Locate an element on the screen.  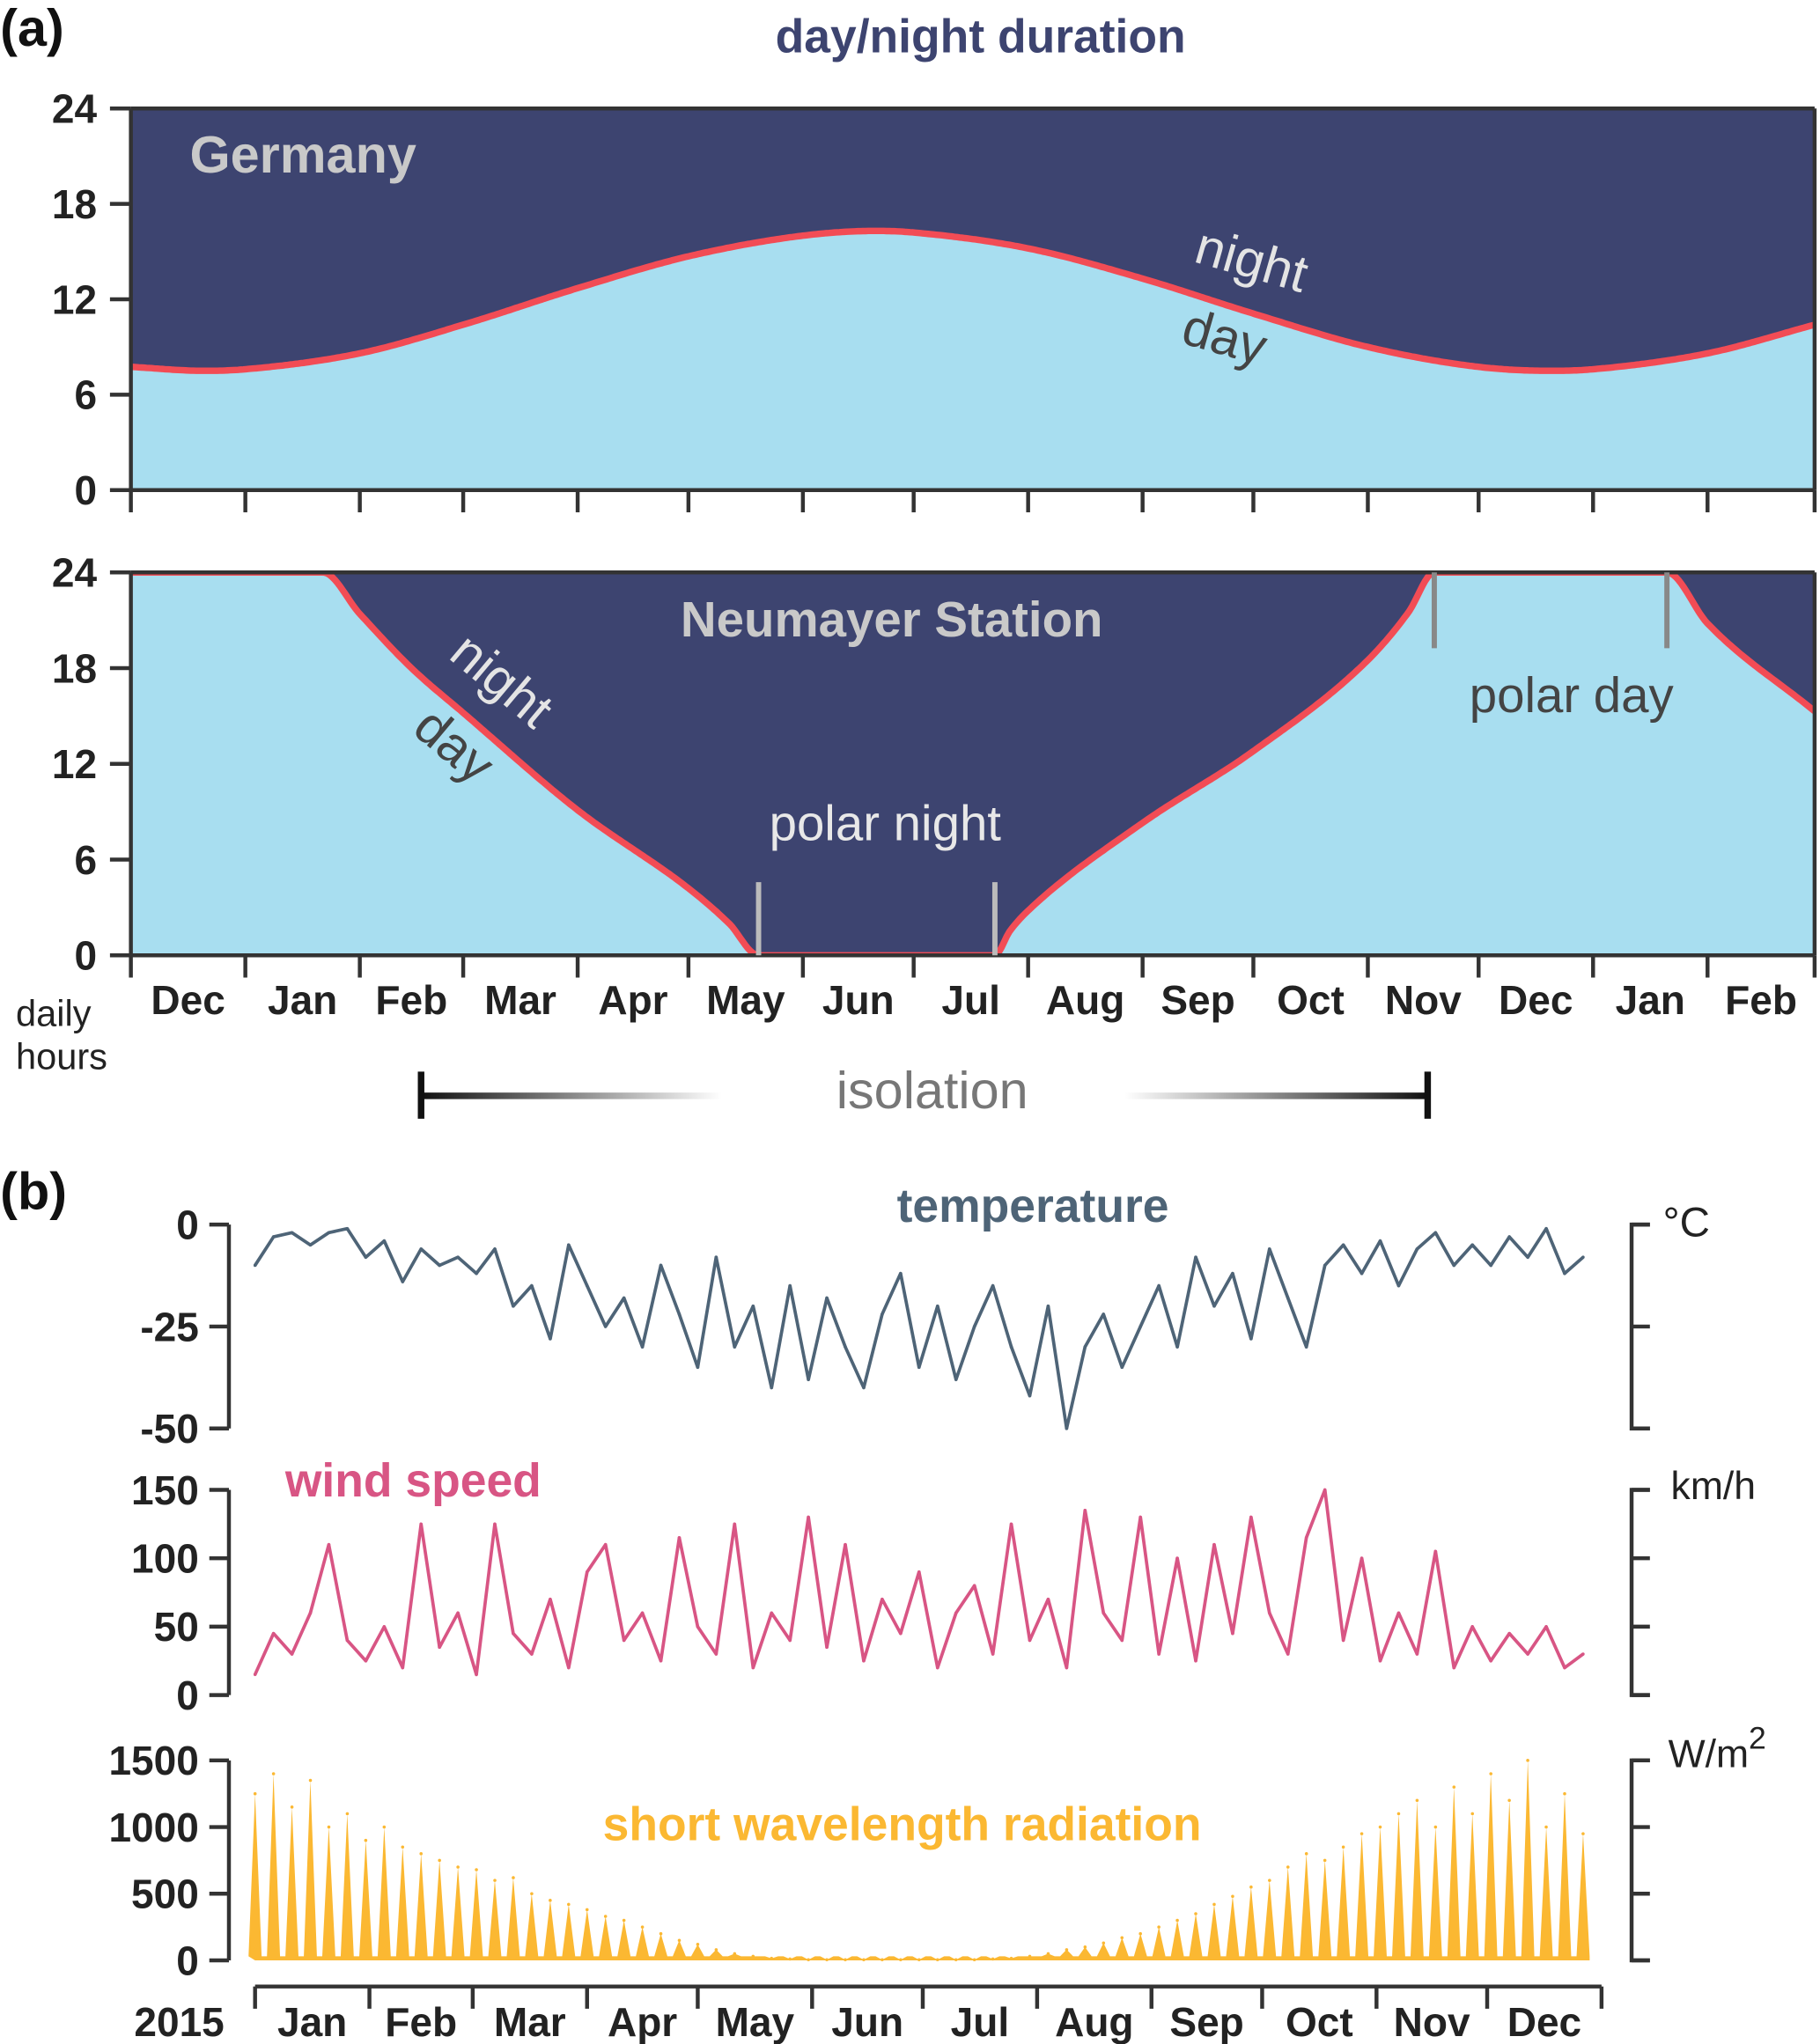
wind-unit: km/h is located at coordinates (1713, 1486).